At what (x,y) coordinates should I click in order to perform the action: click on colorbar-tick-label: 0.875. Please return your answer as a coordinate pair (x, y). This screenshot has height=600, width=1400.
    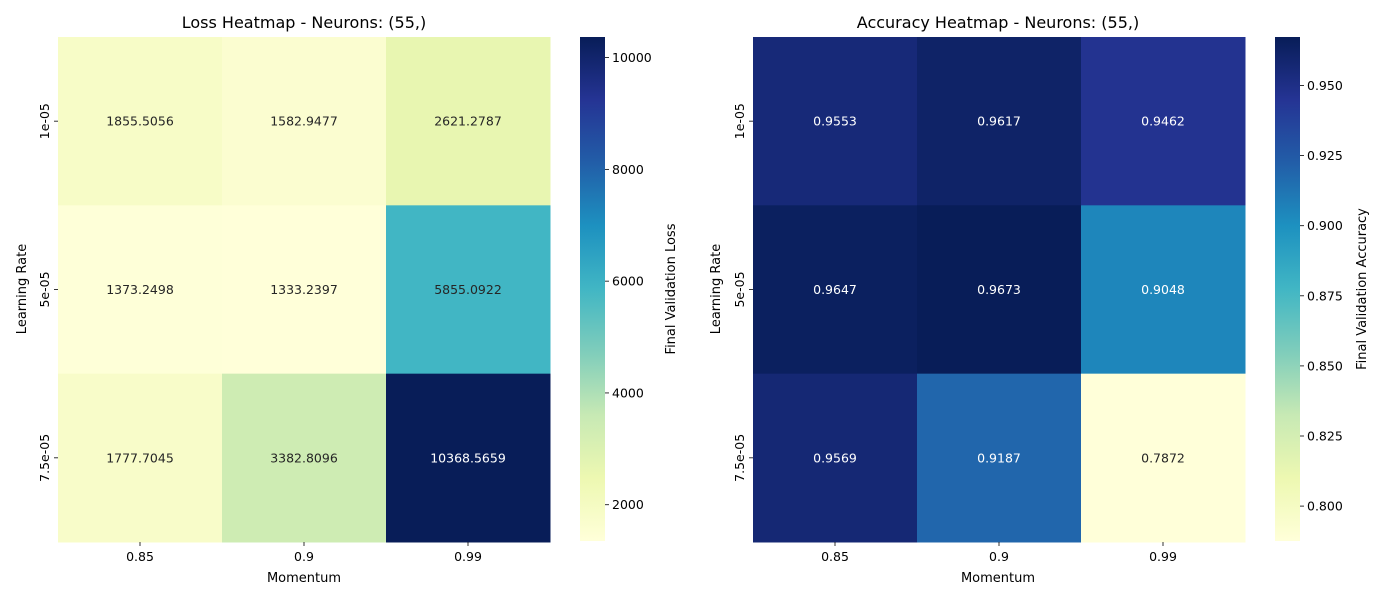
    Looking at the image, I should click on (1325, 295).